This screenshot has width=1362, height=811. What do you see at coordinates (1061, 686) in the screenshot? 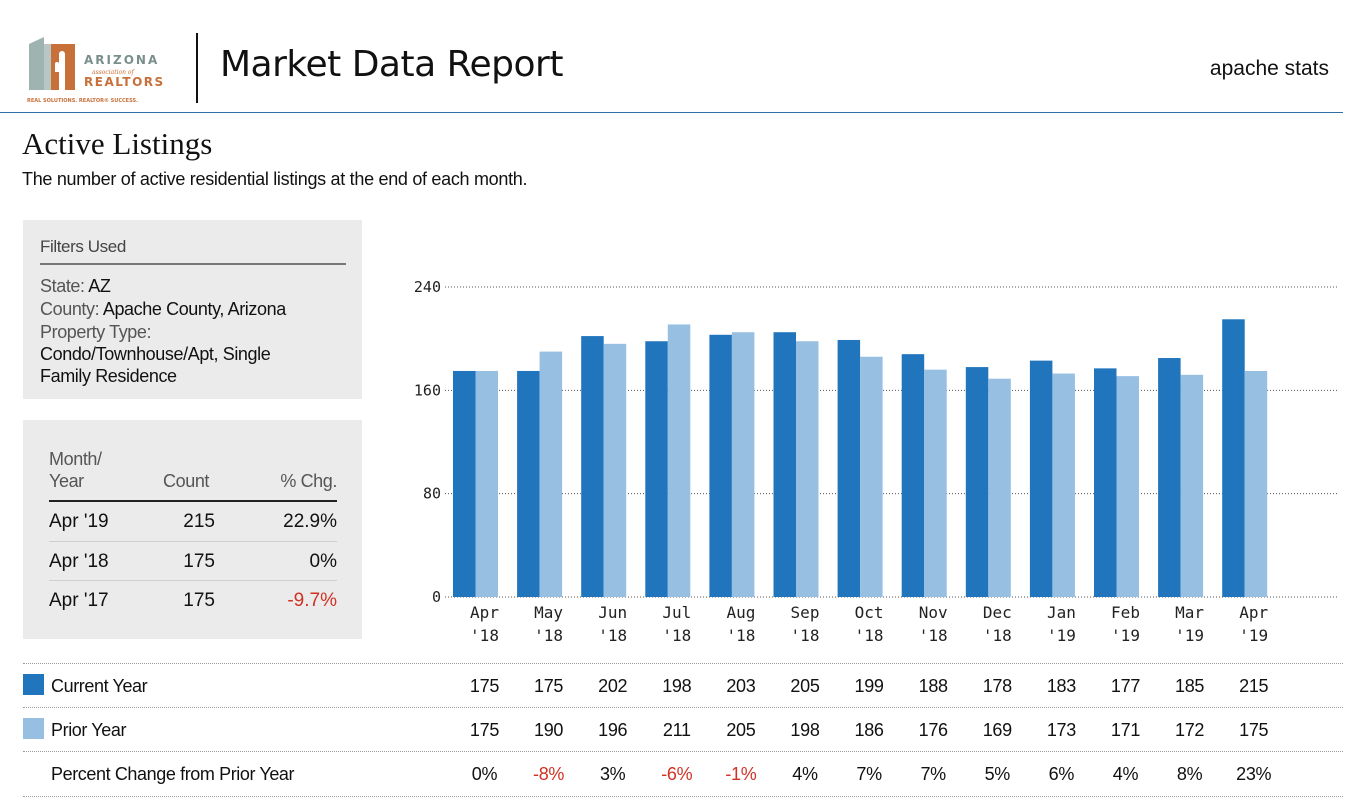
I see `current-year-value: 183` at bounding box center [1061, 686].